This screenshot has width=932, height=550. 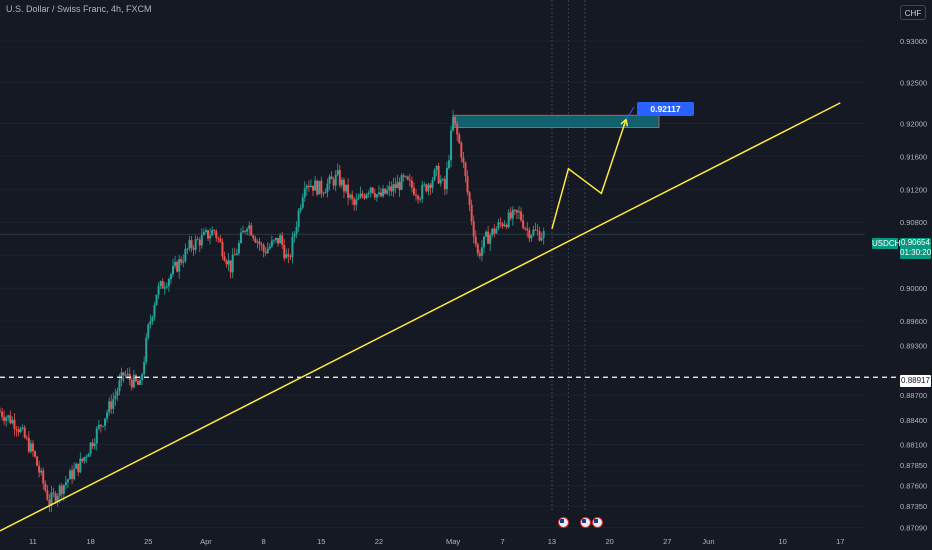 What do you see at coordinates (913, 486) in the screenshot?
I see `price-tick-label: 0.87600` at bounding box center [913, 486].